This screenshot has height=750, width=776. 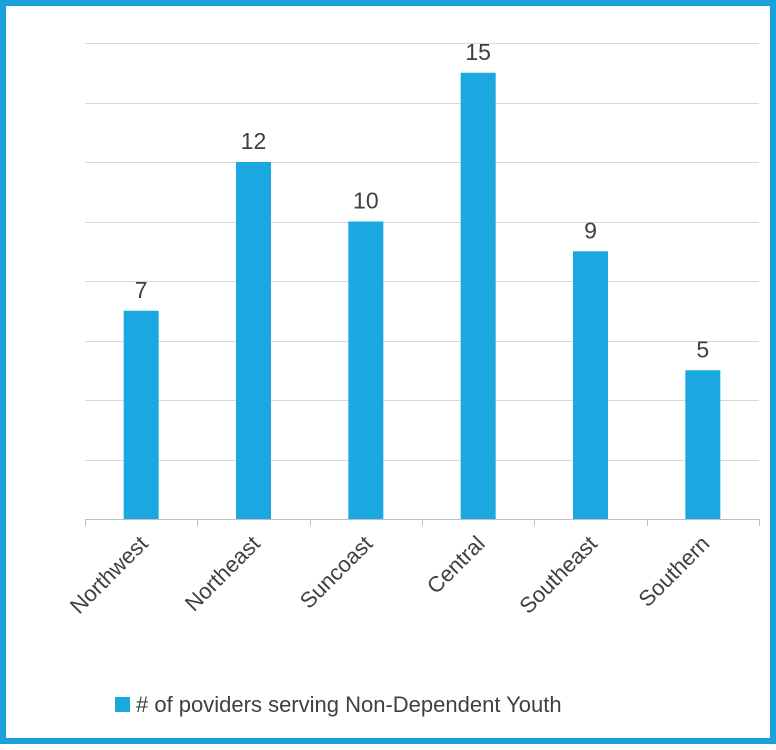 What do you see at coordinates (141, 414) in the screenshot?
I see `bar-northwest` at bounding box center [141, 414].